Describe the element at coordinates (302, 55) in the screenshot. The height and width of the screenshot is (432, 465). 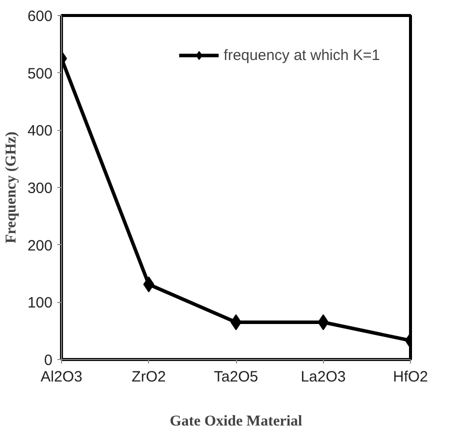
I see `legend-label: frequency at which K=1` at that location.